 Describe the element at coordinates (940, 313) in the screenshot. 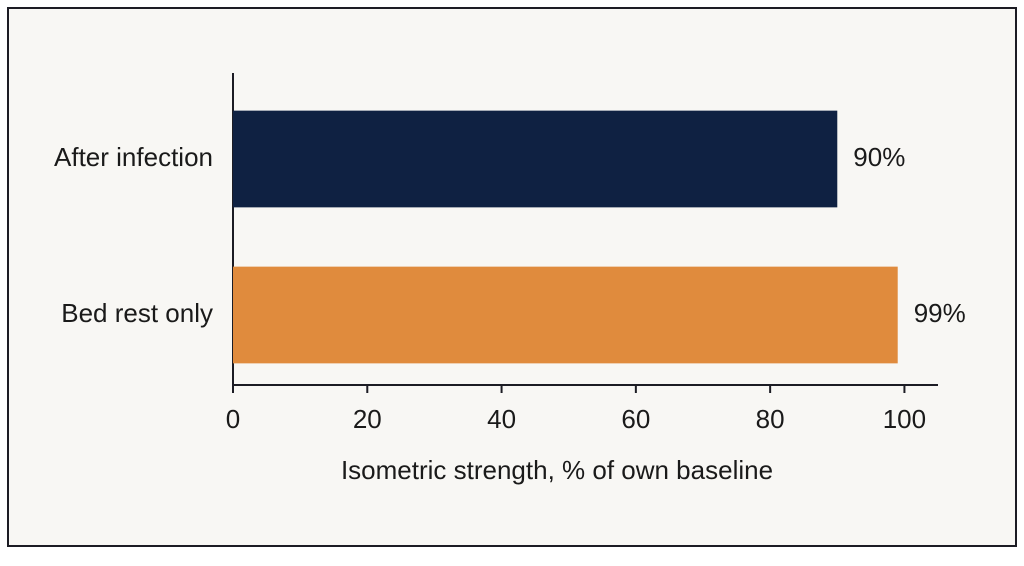

I see `value-label: 99%` at that location.